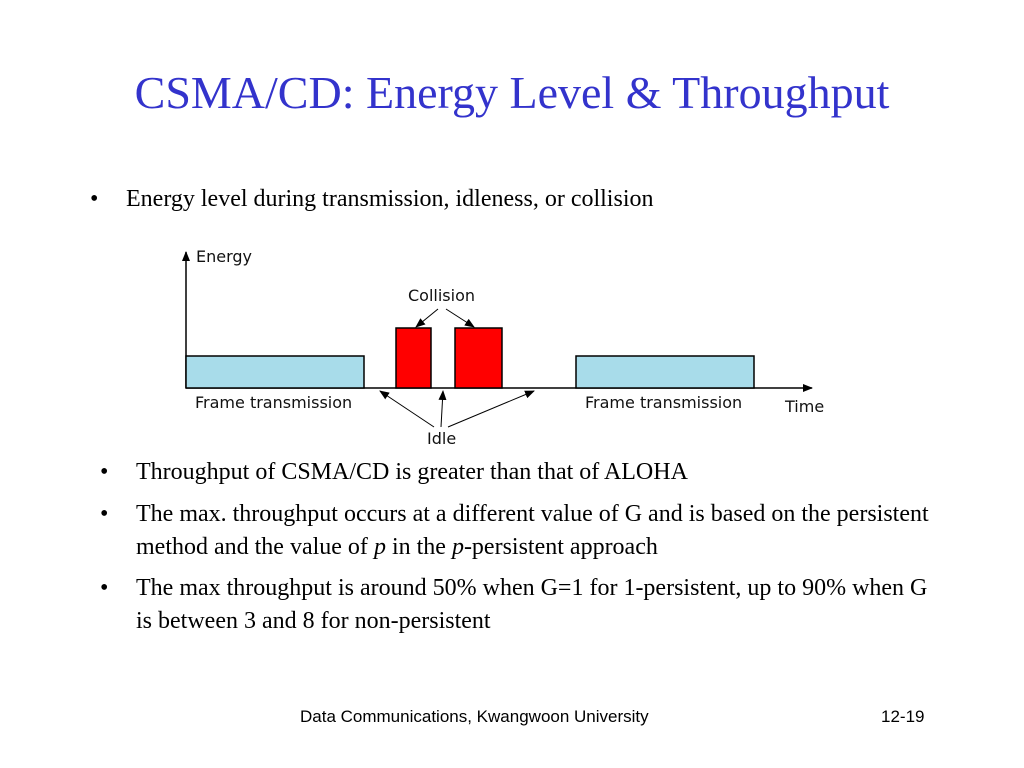 This screenshot has width=1024, height=768. Describe the element at coordinates (460, 318) in the screenshot. I see `collision-arrow-right` at that location.